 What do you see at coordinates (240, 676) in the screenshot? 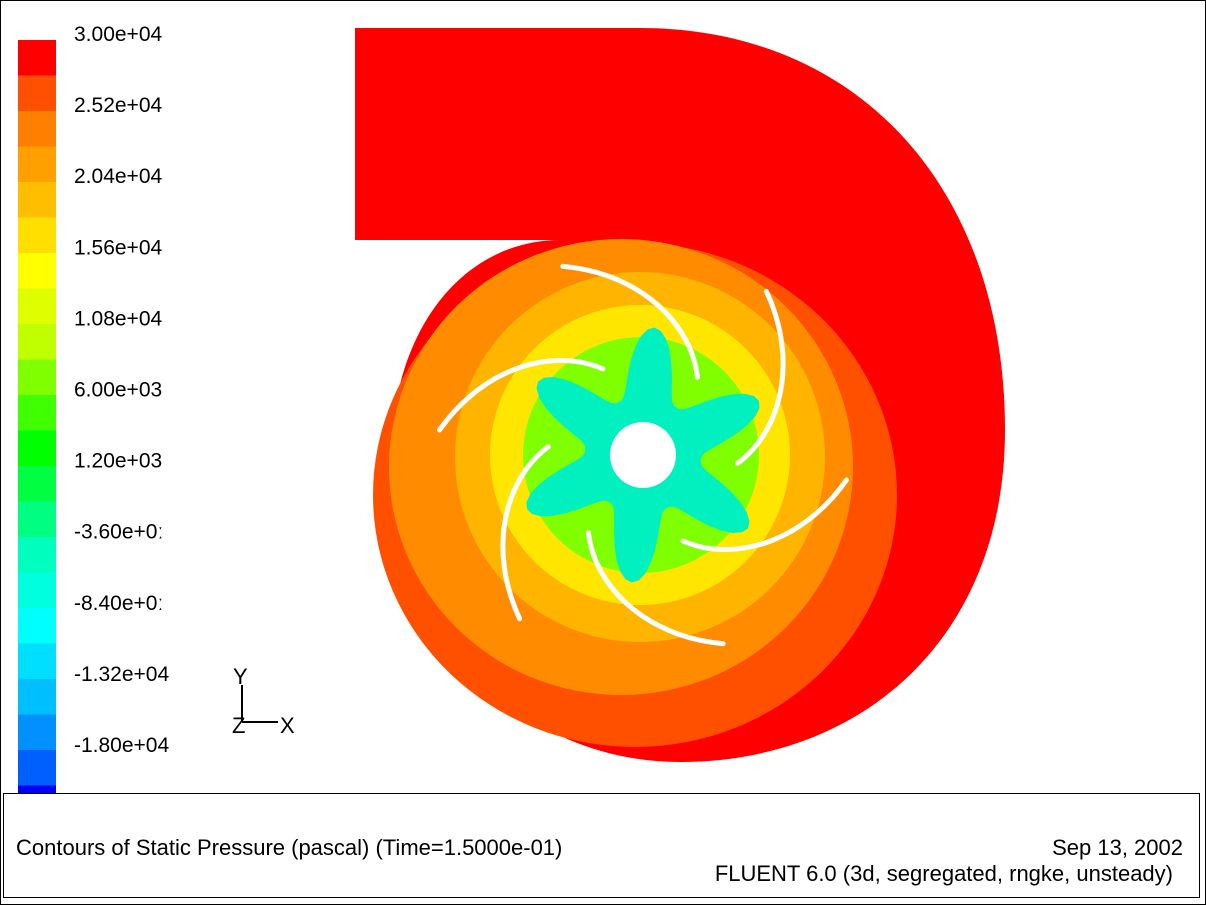
I see `y-axis-label: Y` at bounding box center [240, 676].